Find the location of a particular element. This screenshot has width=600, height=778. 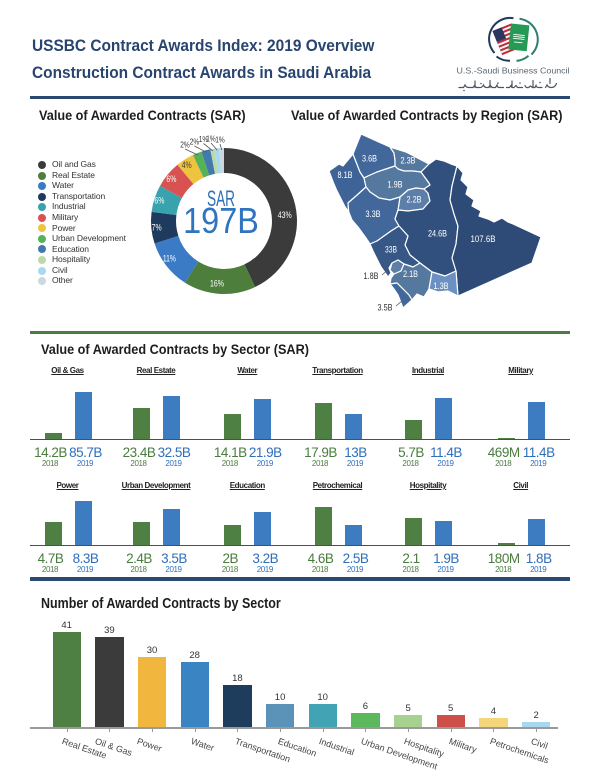

svg-text: 1.3B is located at coordinates (441, 286).